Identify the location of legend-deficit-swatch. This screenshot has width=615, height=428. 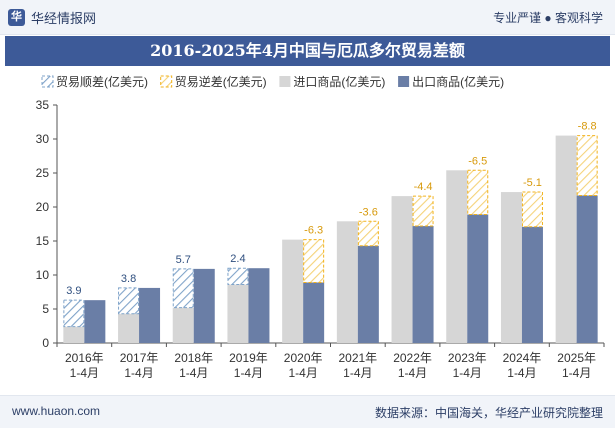
(166, 81).